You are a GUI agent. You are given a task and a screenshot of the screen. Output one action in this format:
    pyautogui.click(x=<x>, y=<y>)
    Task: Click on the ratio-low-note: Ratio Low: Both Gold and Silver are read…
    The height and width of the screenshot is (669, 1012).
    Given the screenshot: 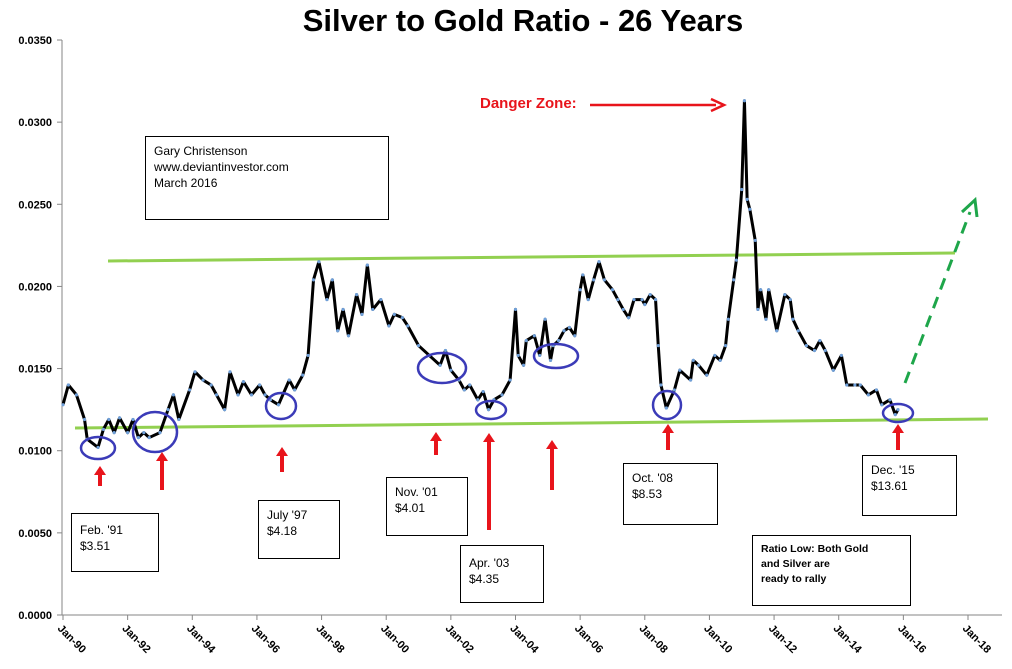 What is the action you would take?
    pyautogui.click(x=831, y=570)
    